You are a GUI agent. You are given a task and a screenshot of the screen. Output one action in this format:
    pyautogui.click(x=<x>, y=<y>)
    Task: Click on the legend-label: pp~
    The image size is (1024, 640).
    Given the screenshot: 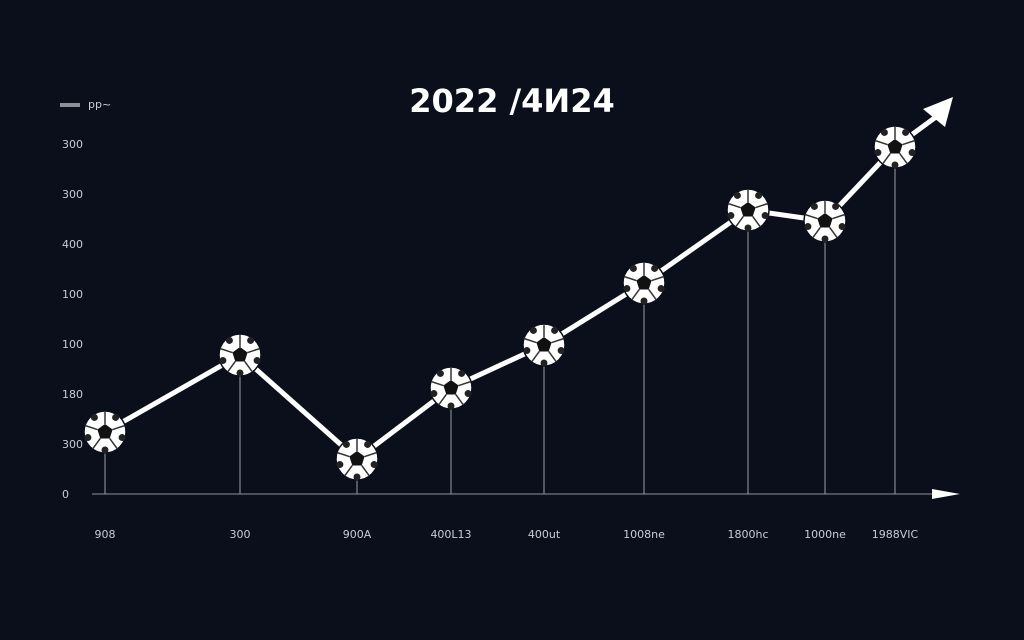 What is the action you would take?
    pyautogui.click(x=100, y=104)
    